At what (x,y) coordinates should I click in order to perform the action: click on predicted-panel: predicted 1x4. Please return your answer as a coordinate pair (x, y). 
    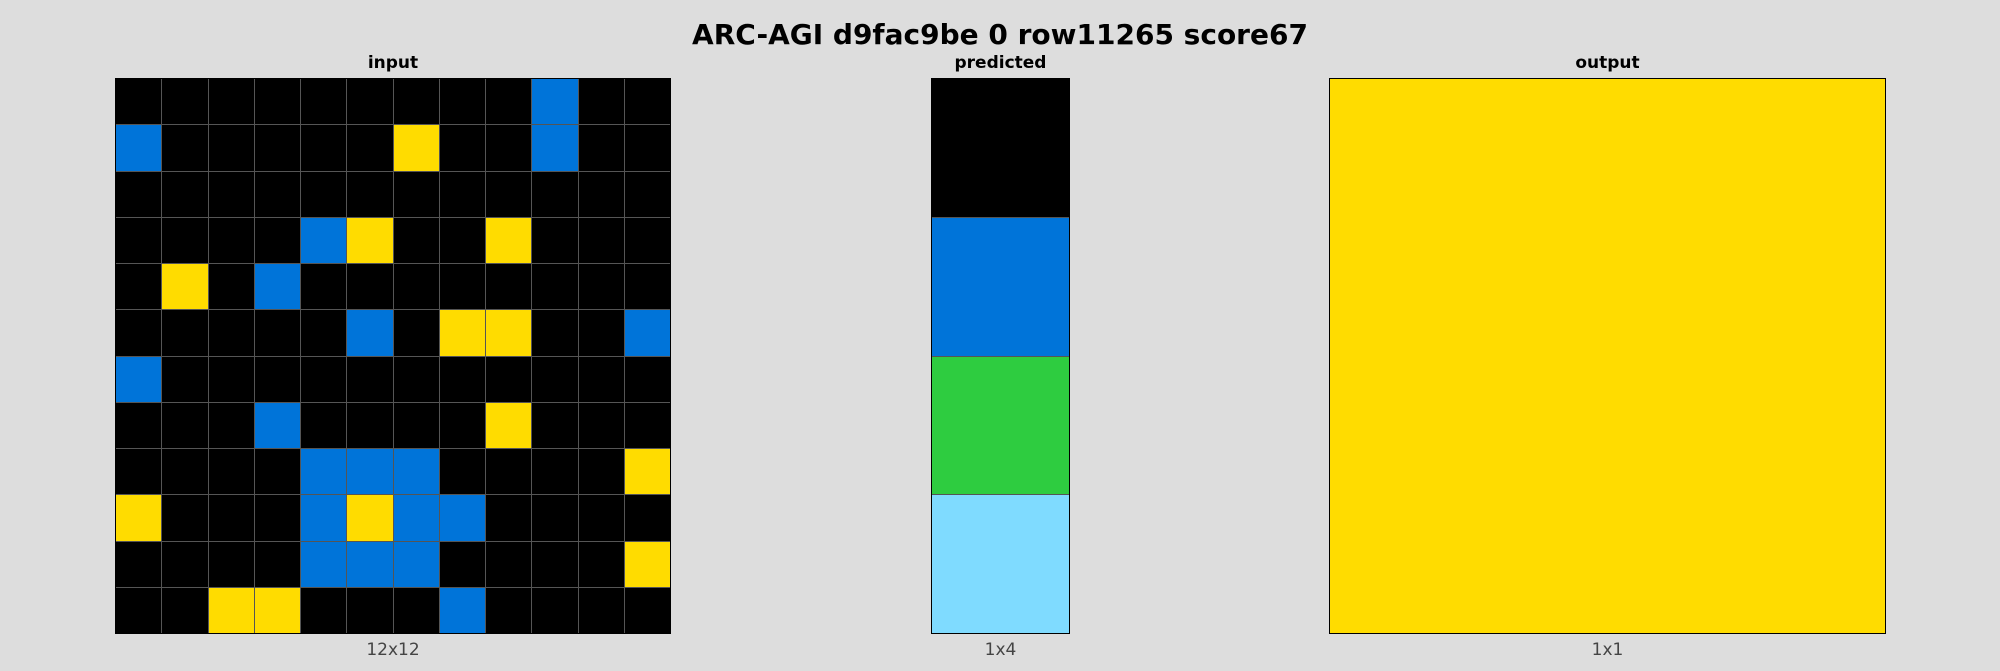
    Looking at the image, I should click on (1000, 356).